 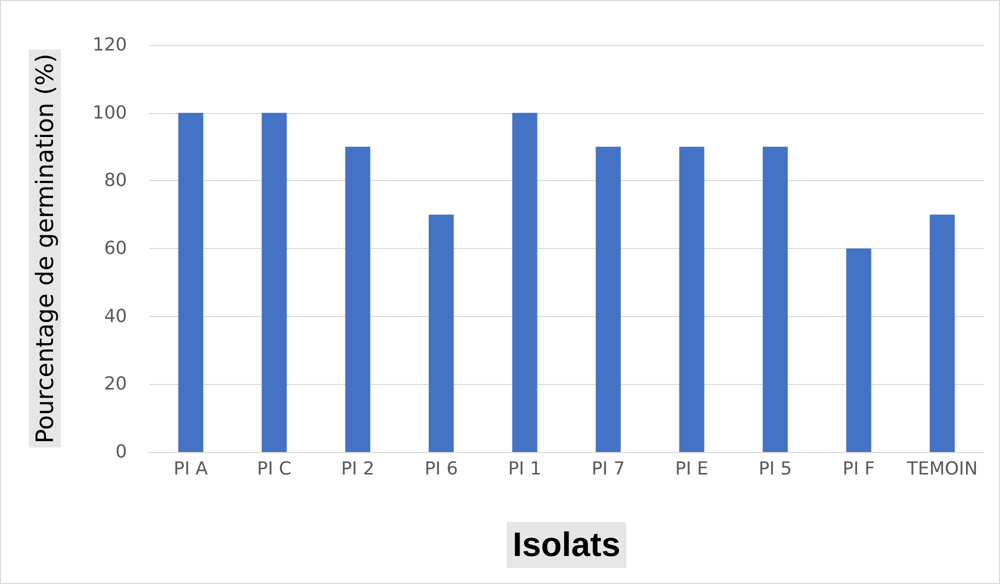 I want to click on y-tick-label: 80, so click(x=115, y=181).